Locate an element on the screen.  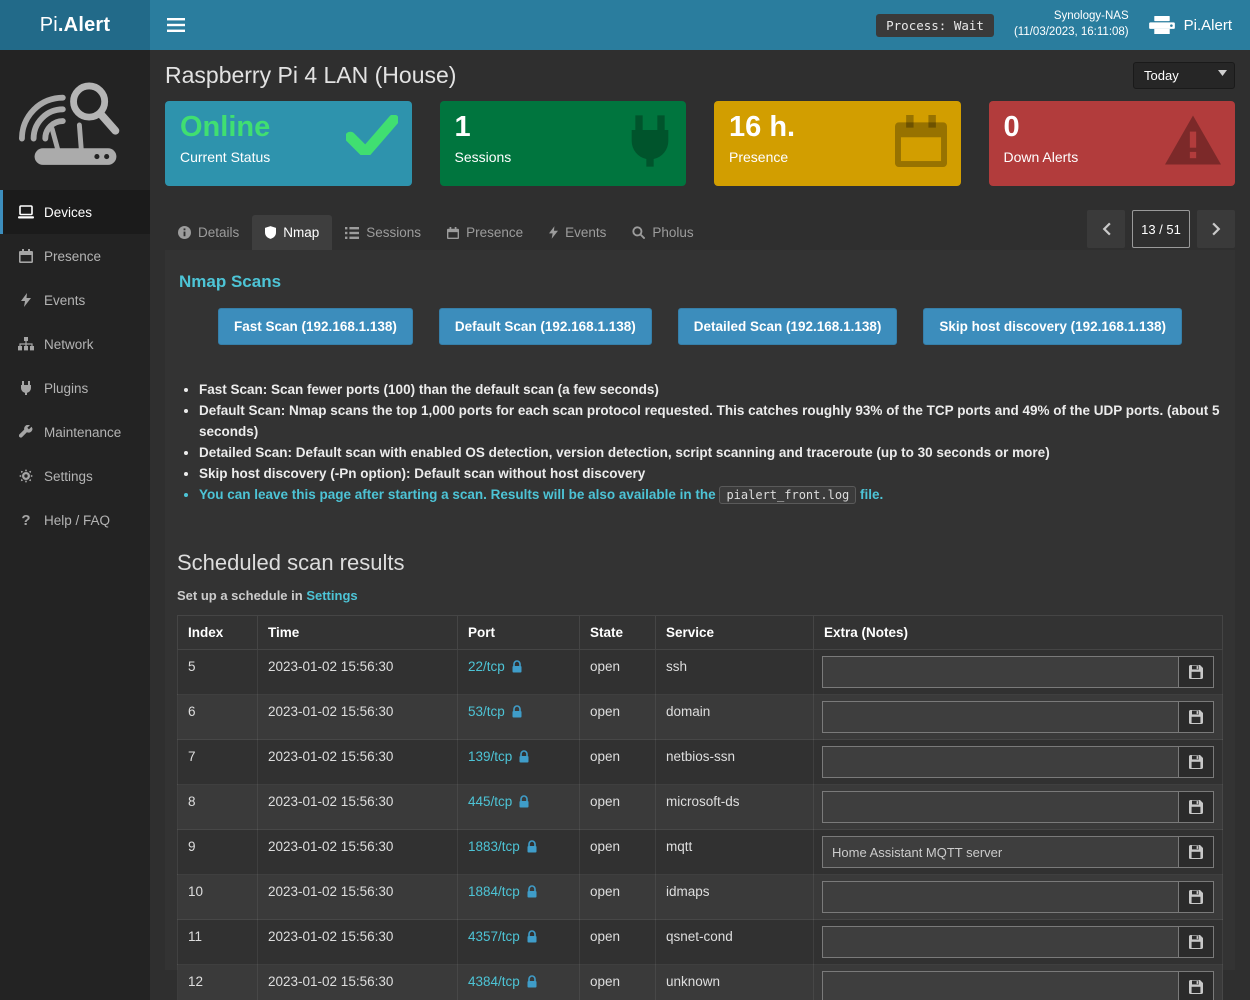
header-port: Port is located at coordinates (518, 632).